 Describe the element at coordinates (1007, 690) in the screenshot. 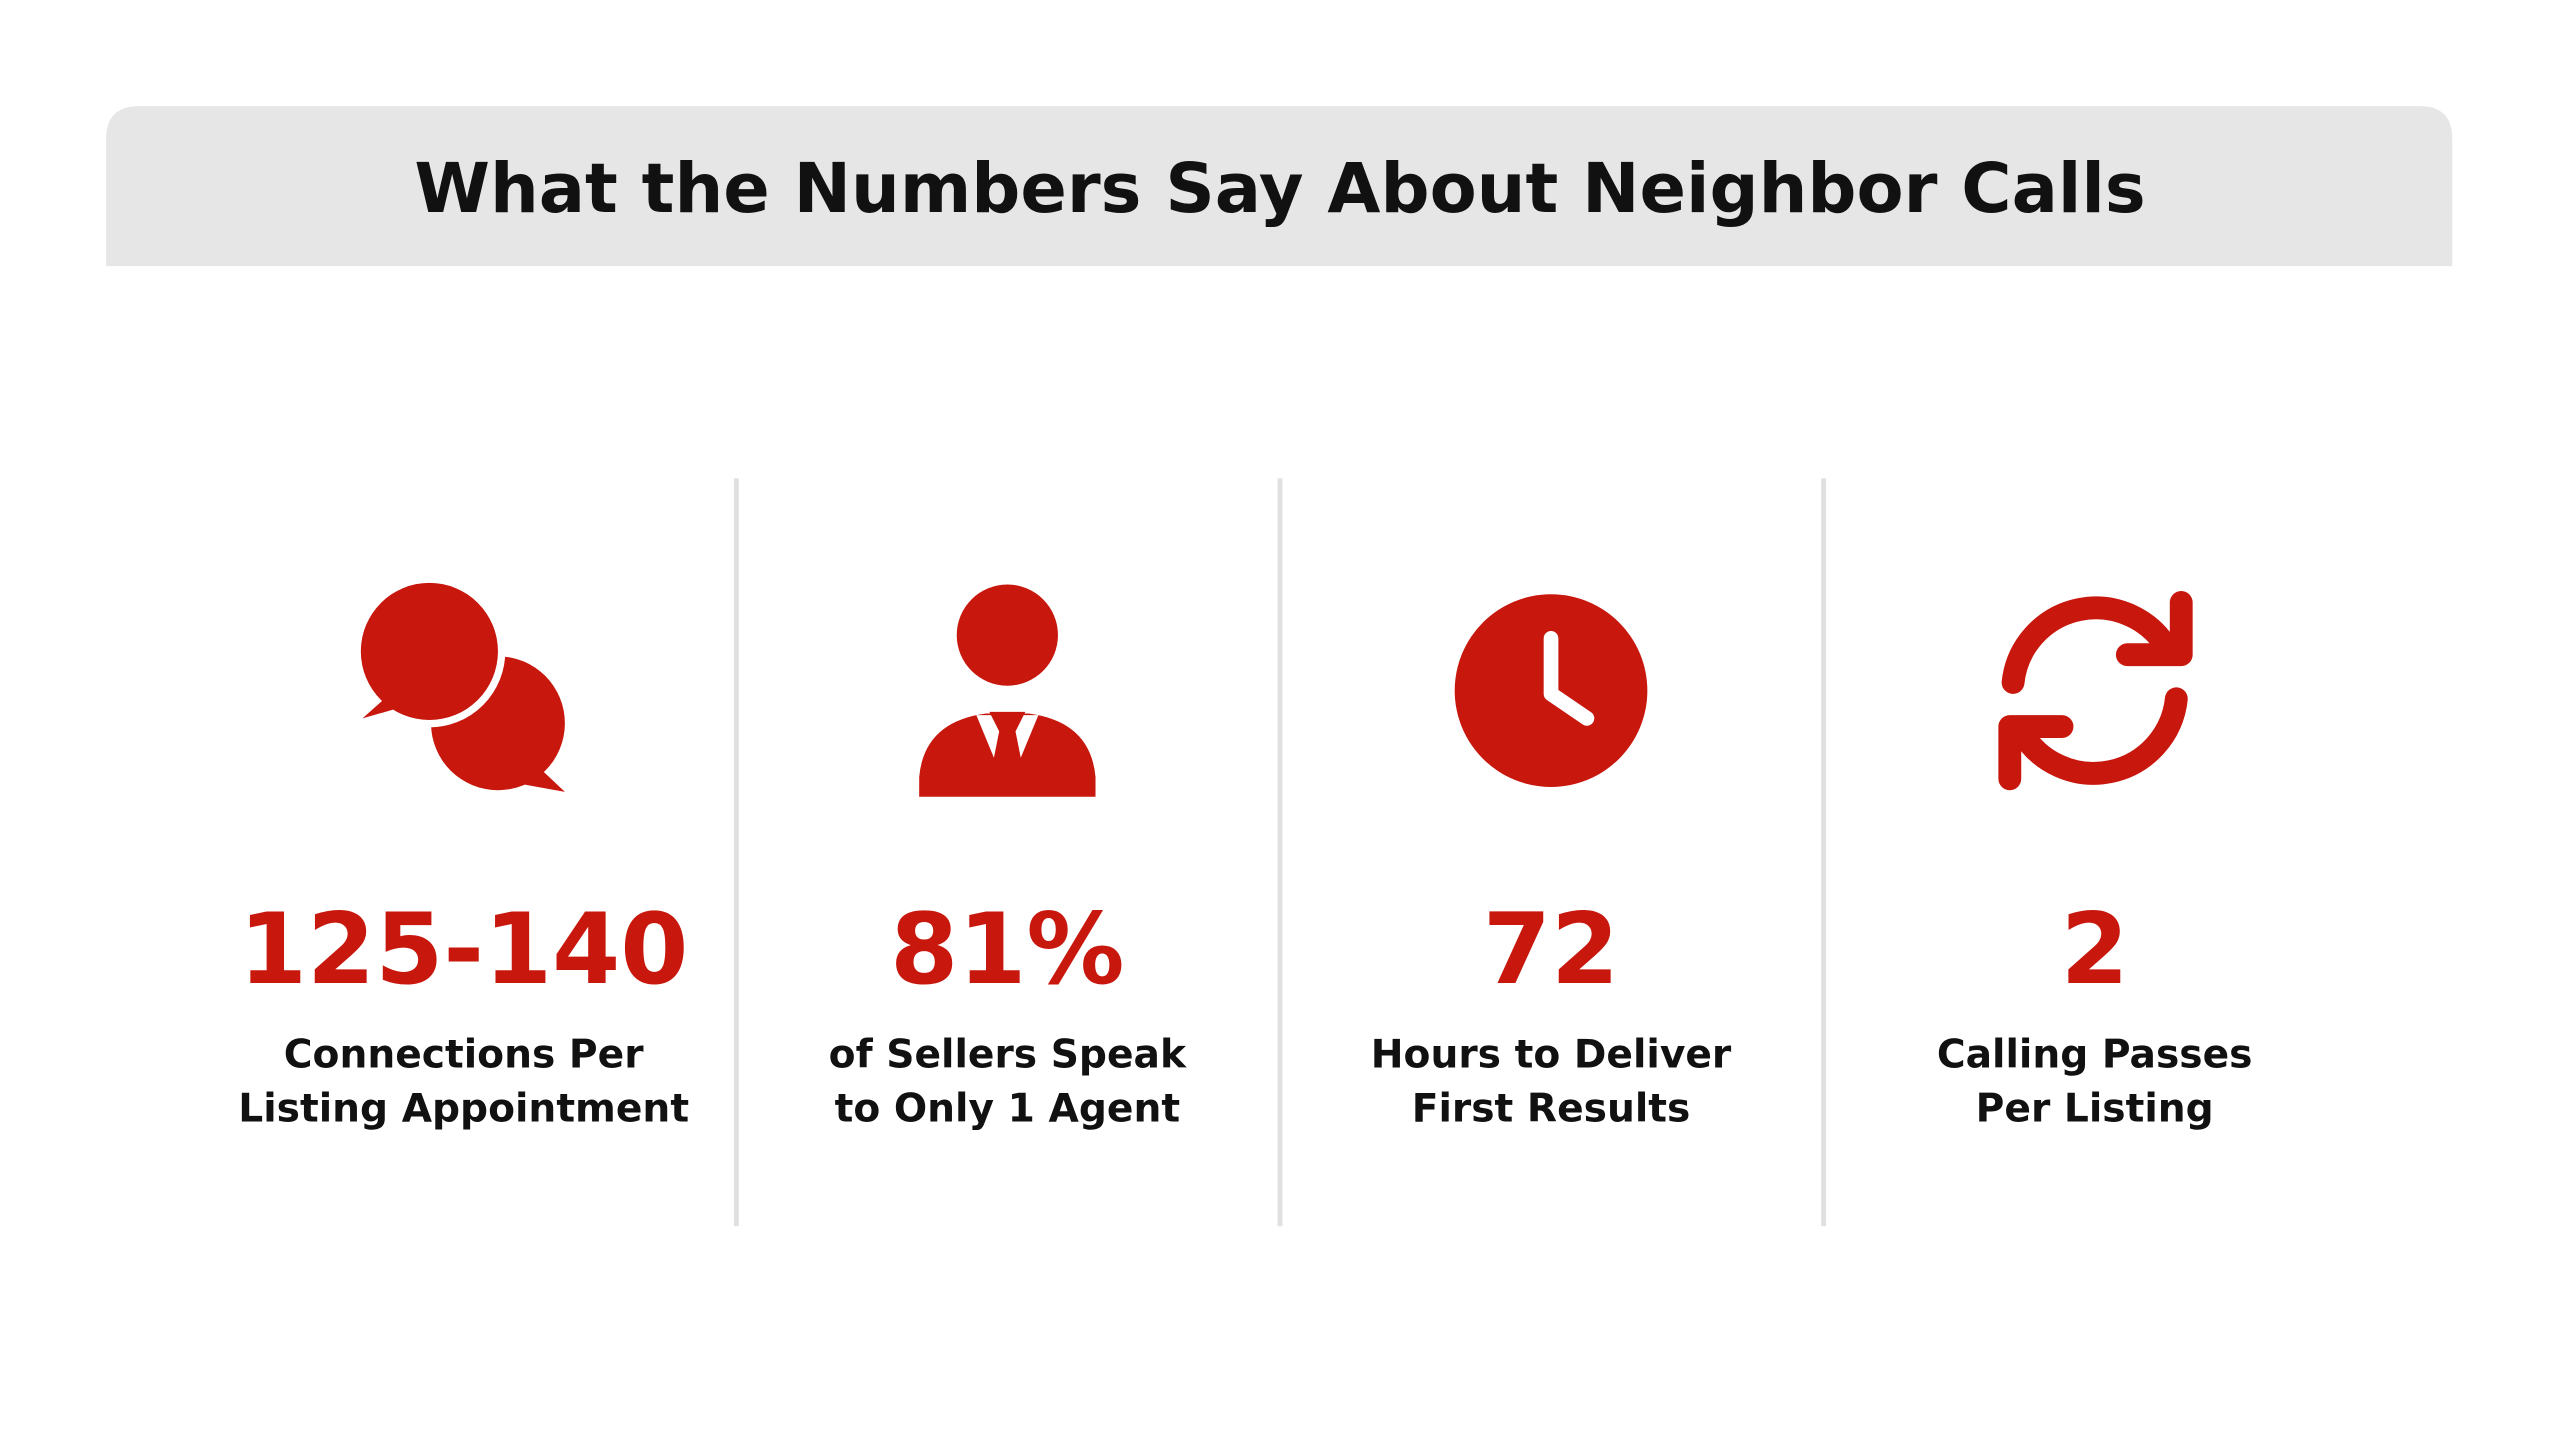

I see `person-icon` at that location.